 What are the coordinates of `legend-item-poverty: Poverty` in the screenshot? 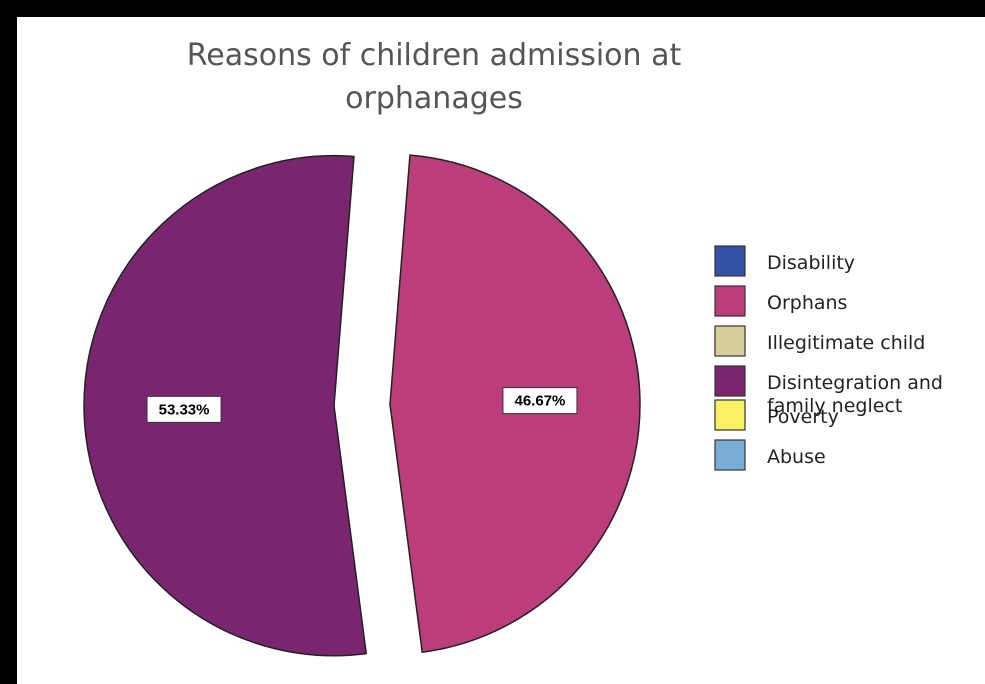 It's located at (776, 415).